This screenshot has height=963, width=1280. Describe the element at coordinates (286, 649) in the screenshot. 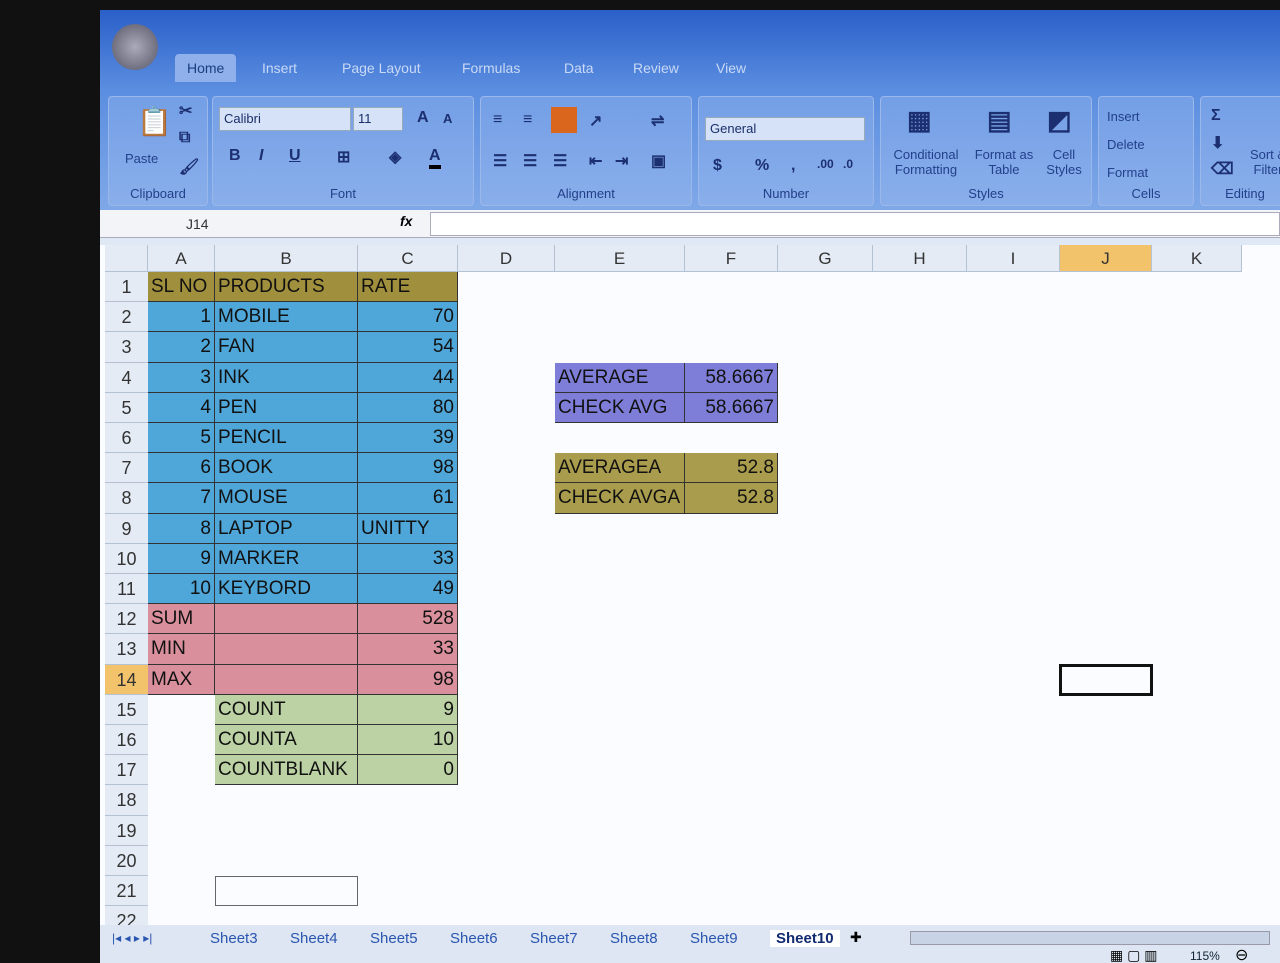

I see `cell-B13` at that location.